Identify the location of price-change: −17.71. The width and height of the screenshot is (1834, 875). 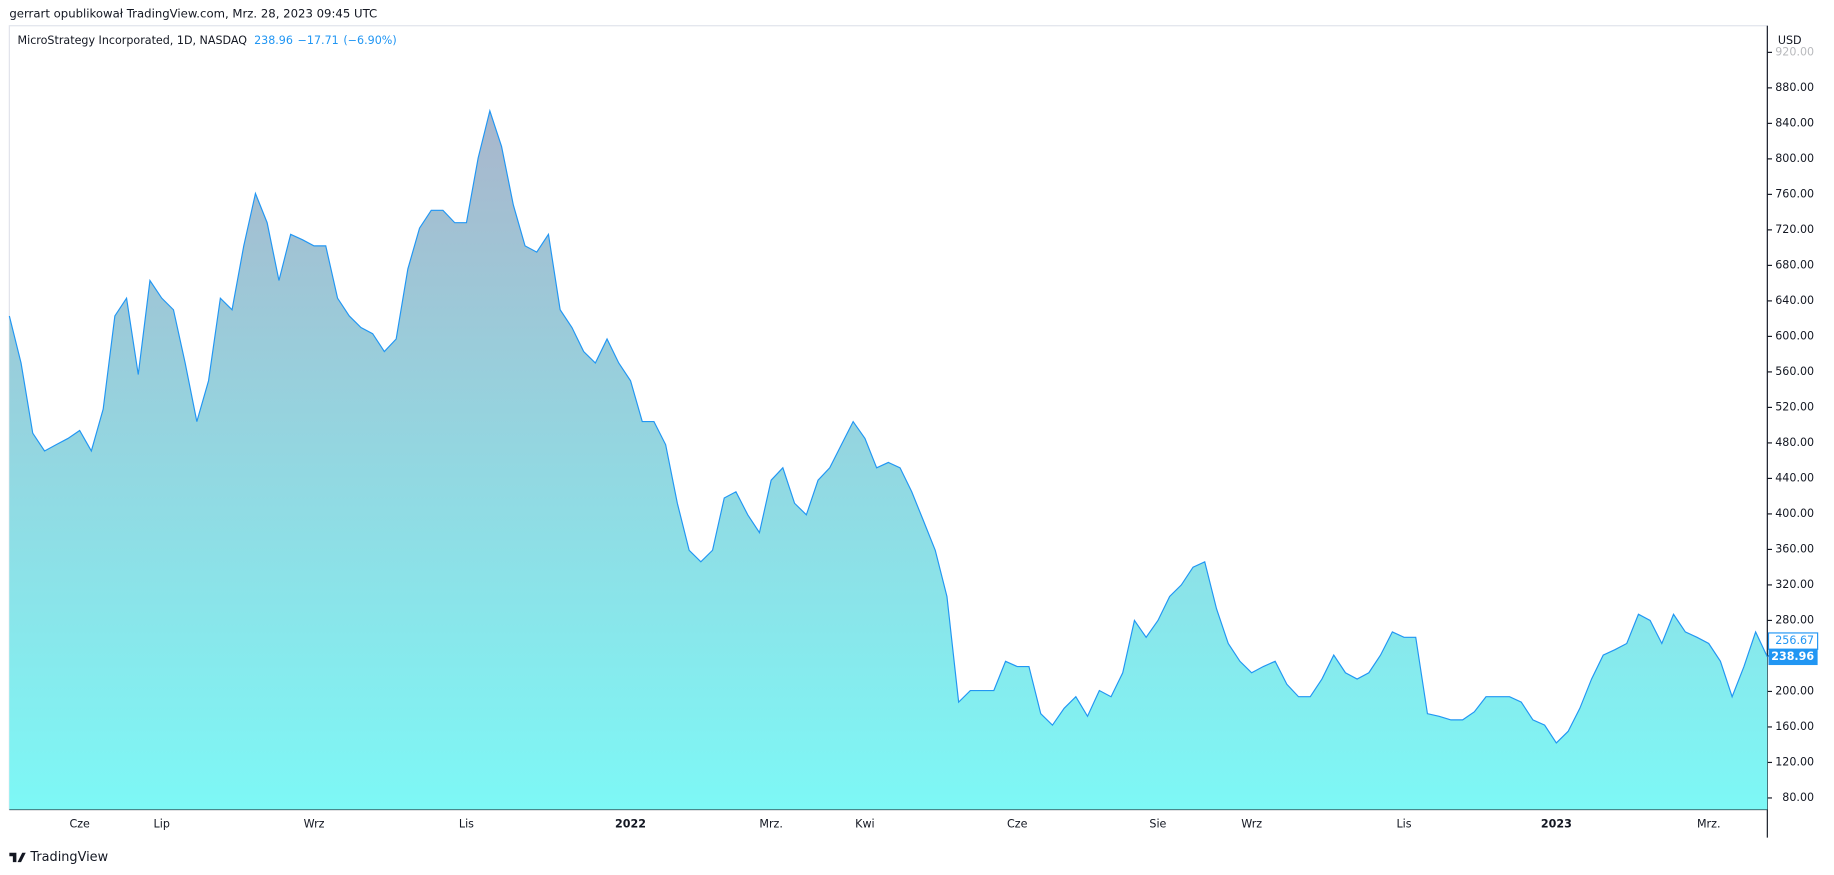
(318, 40).